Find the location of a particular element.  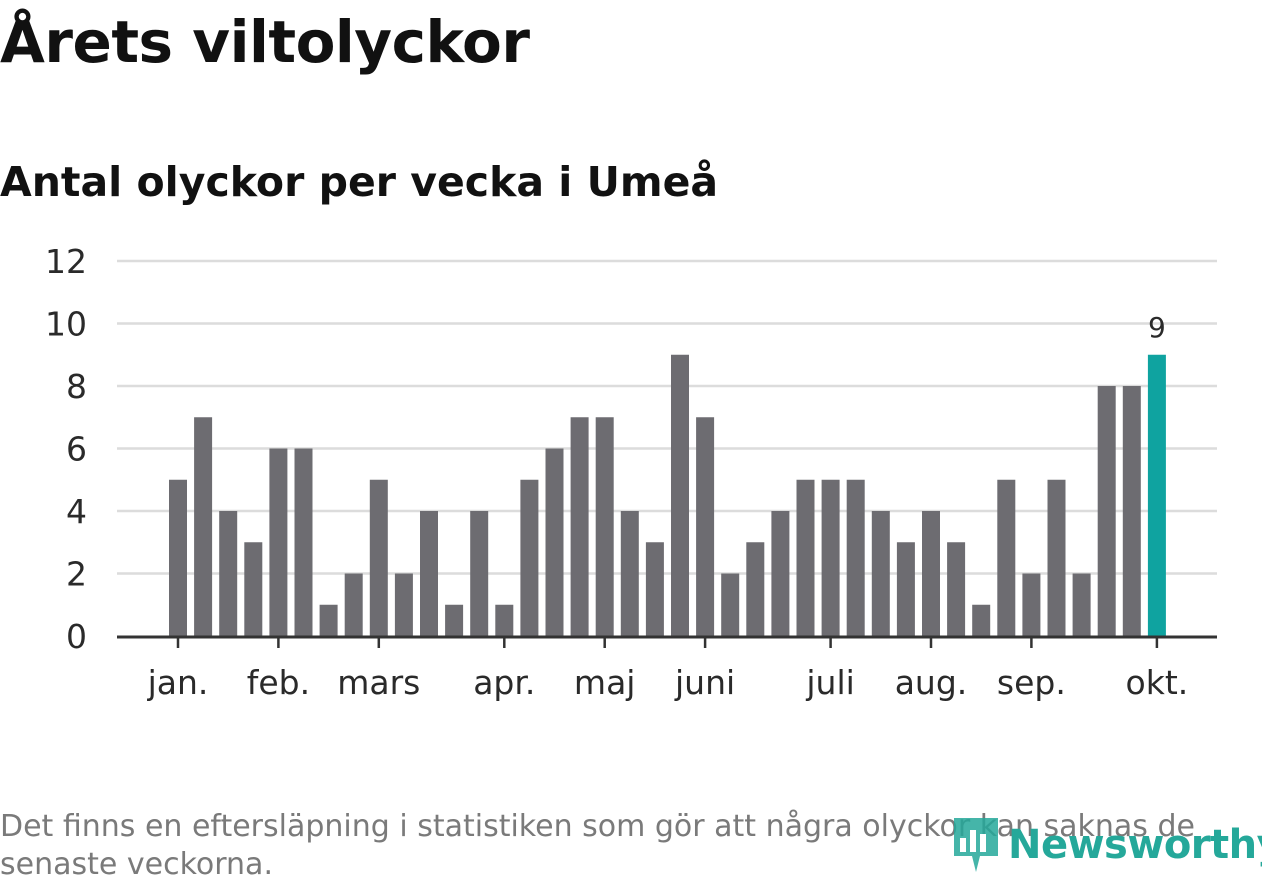

newsworthy-logo-icon is located at coordinates (976, 845).